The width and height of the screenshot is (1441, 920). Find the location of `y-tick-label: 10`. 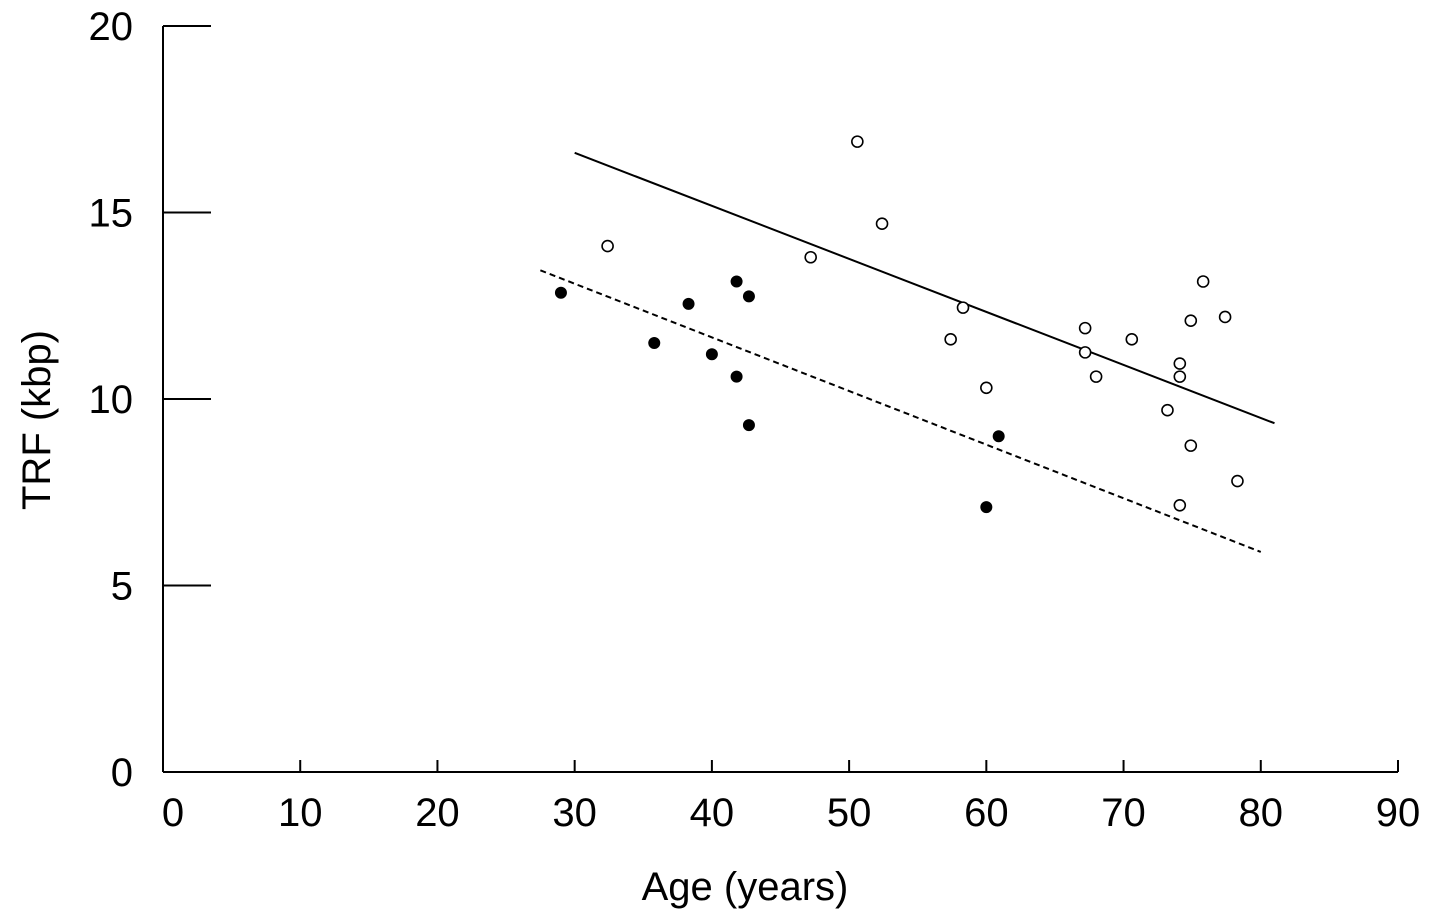

y-tick-label: 10 is located at coordinates (111, 400).